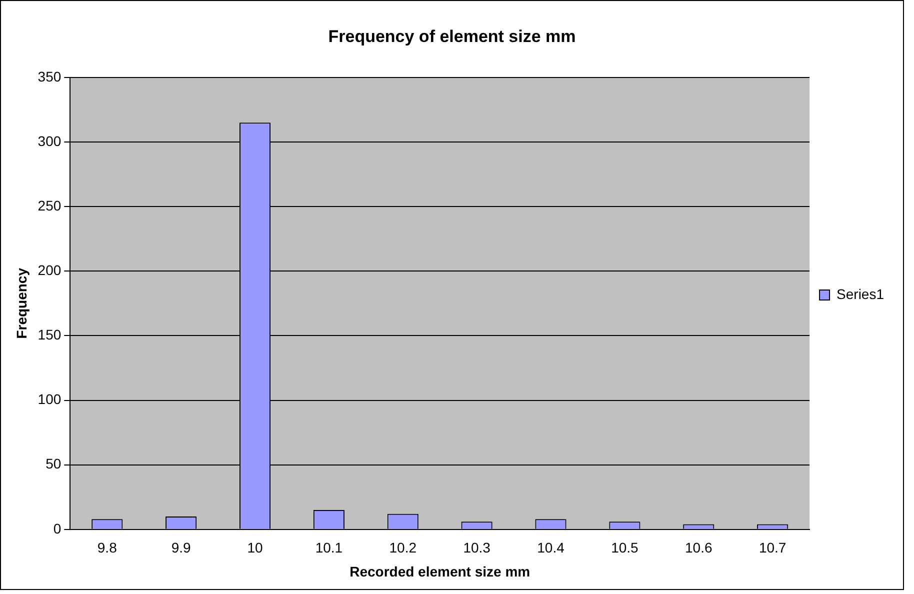 This screenshot has height=594, width=914. Describe the element at coordinates (860, 294) in the screenshot. I see `legend-label: Series1` at that location.